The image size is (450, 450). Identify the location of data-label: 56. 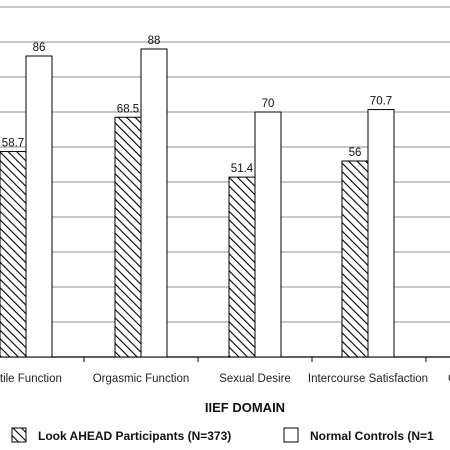
(355, 153).